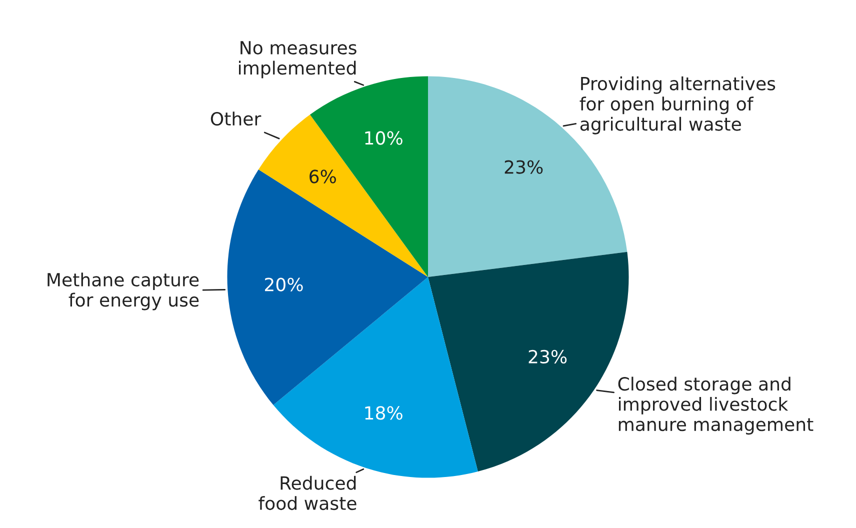  What do you see at coordinates (716, 405) in the screenshot?
I see `slice-label: Closed storage and improved livestock manure management` at bounding box center [716, 405].